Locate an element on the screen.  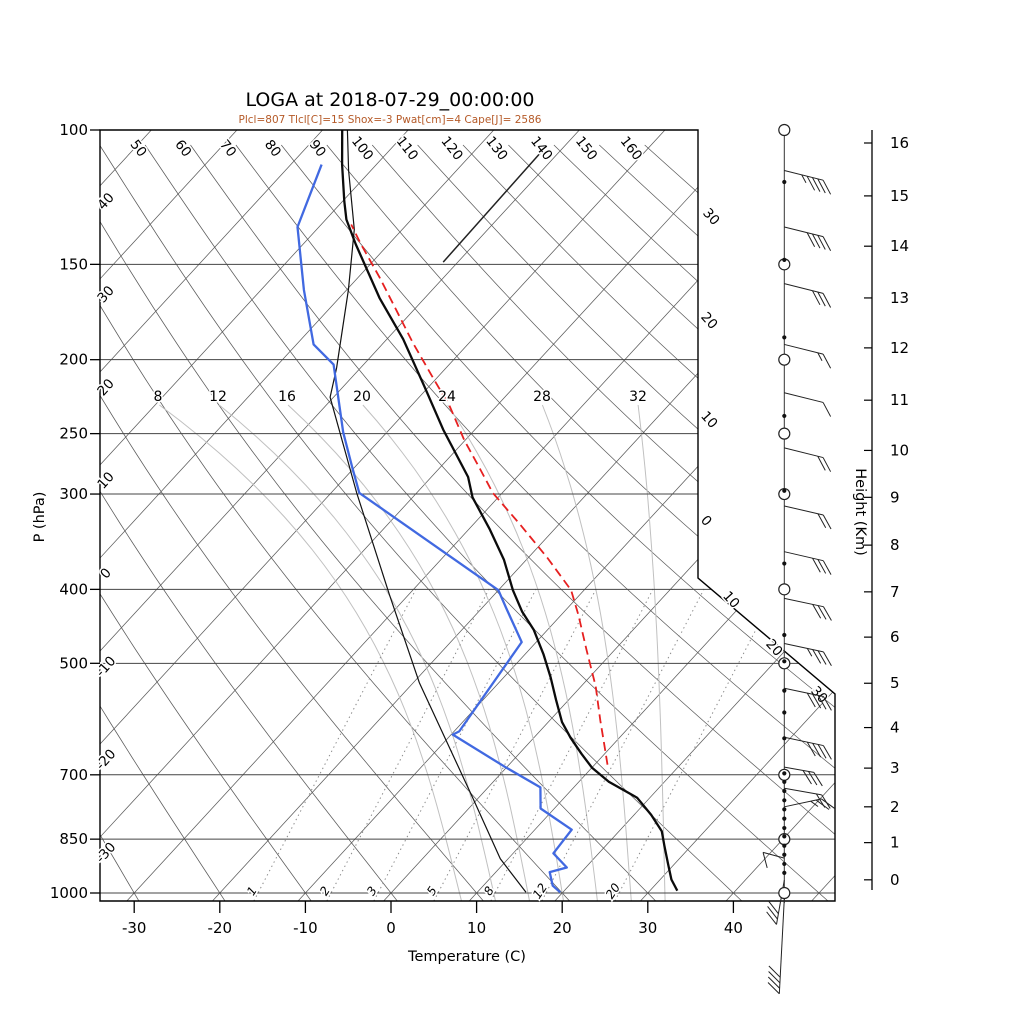
pressure-tick-label: 100 is located at coordinates (73, 130).